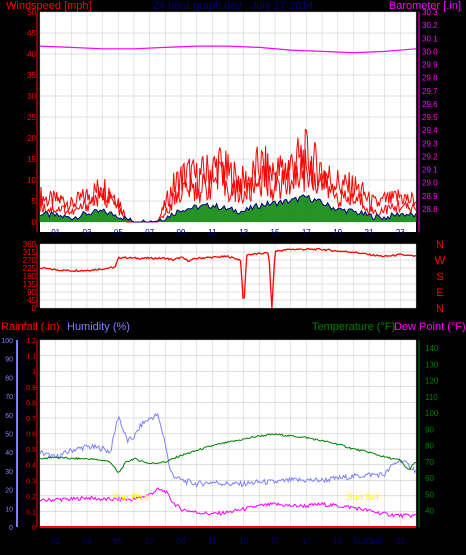 The height and width of the screenshot is (555, 466). Describe the element at coordinates (31, 403) in the screenshot. I see `rain-tick-label: 0.8` at that location.